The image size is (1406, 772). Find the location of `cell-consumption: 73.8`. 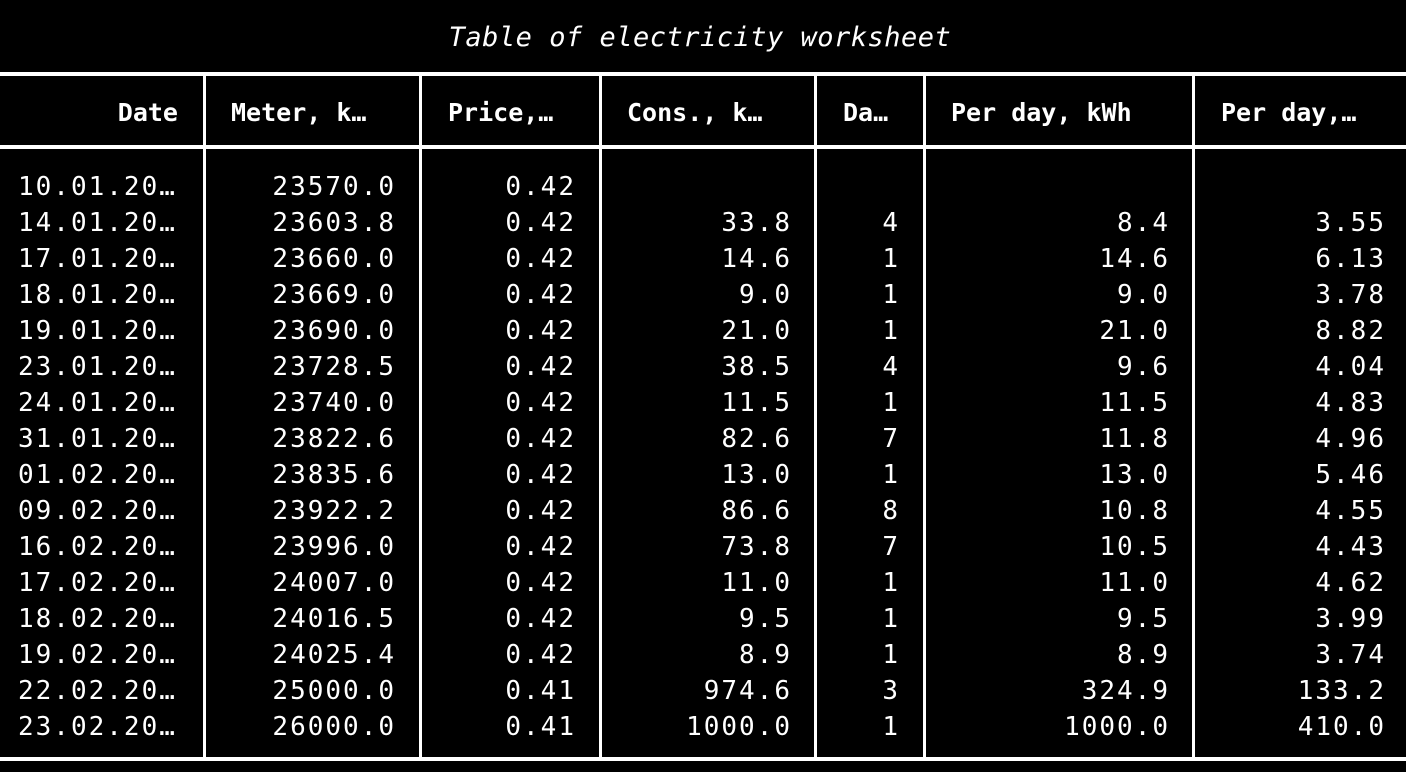

cell-consumption: 73.8 is located at coordinates (756, 547).